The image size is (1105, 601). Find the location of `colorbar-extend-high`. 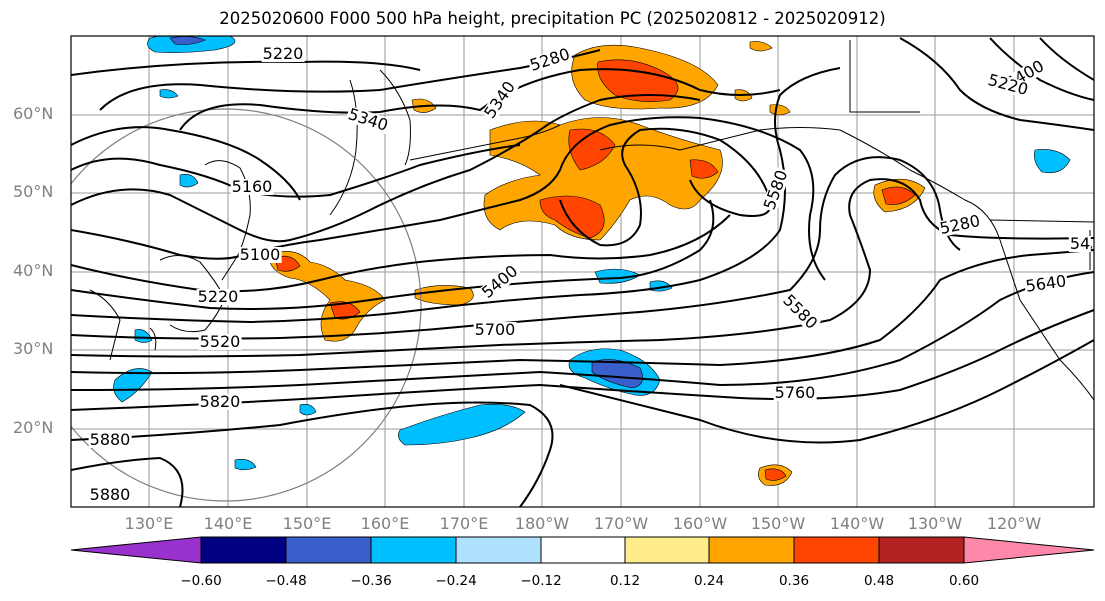

colorbar-extend-high is located at coordinates (1029, 550).